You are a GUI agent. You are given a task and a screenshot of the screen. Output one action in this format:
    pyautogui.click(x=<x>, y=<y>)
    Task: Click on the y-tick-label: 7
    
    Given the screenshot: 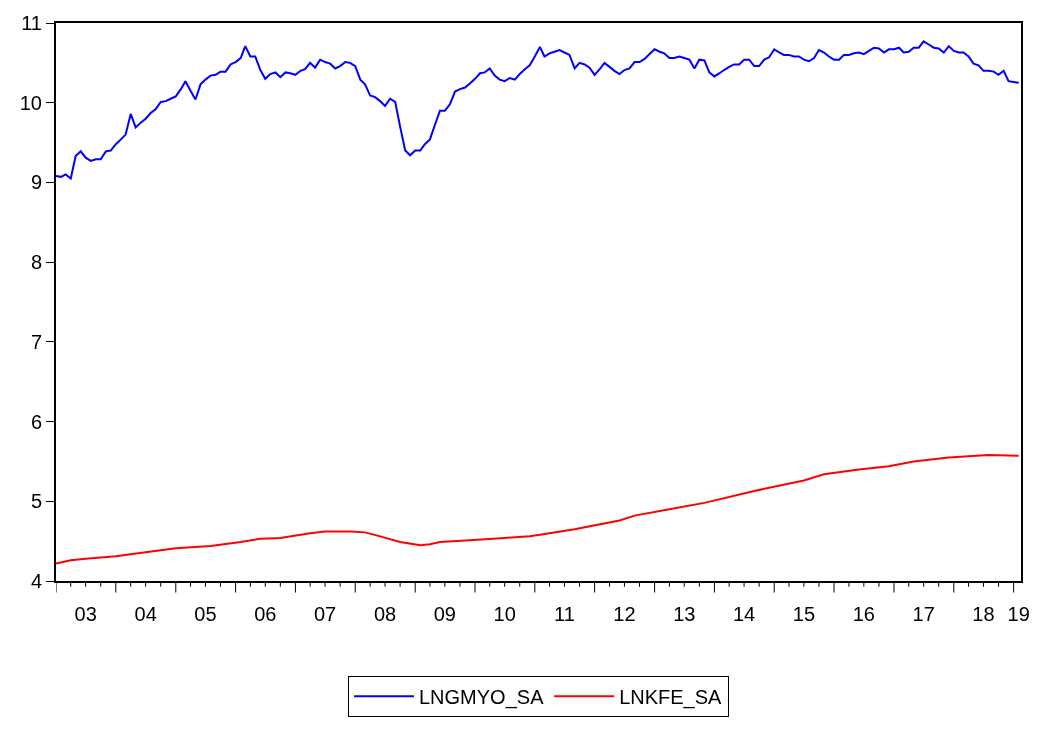 What is the action you would take?
    pyautogui.click(x=36, y=341)
    